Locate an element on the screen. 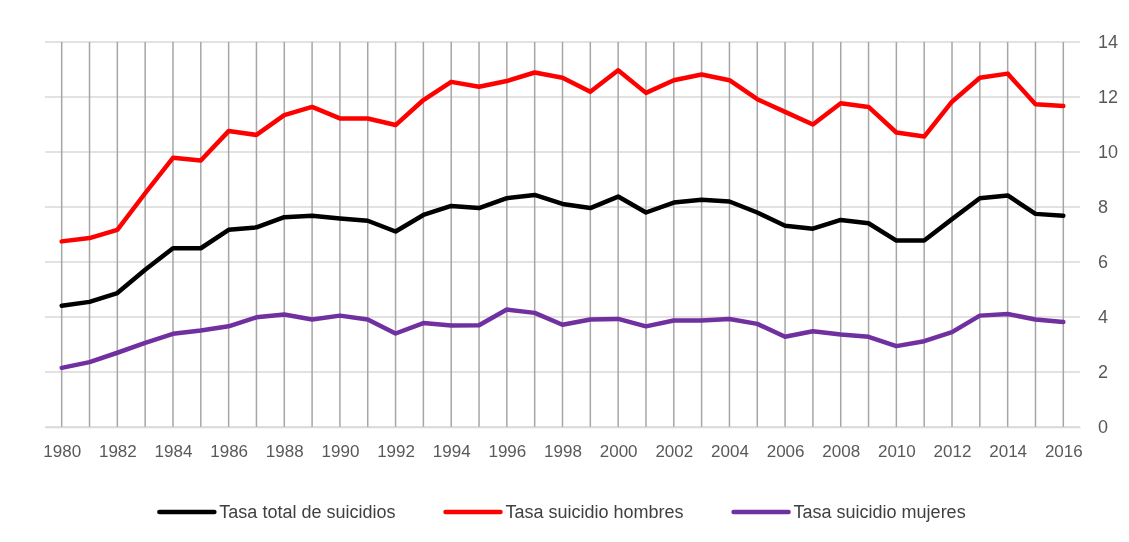 The height and width of the screenshot is (542, 1129). x-tick-label: 1996 is located at coordinates (507, 452).